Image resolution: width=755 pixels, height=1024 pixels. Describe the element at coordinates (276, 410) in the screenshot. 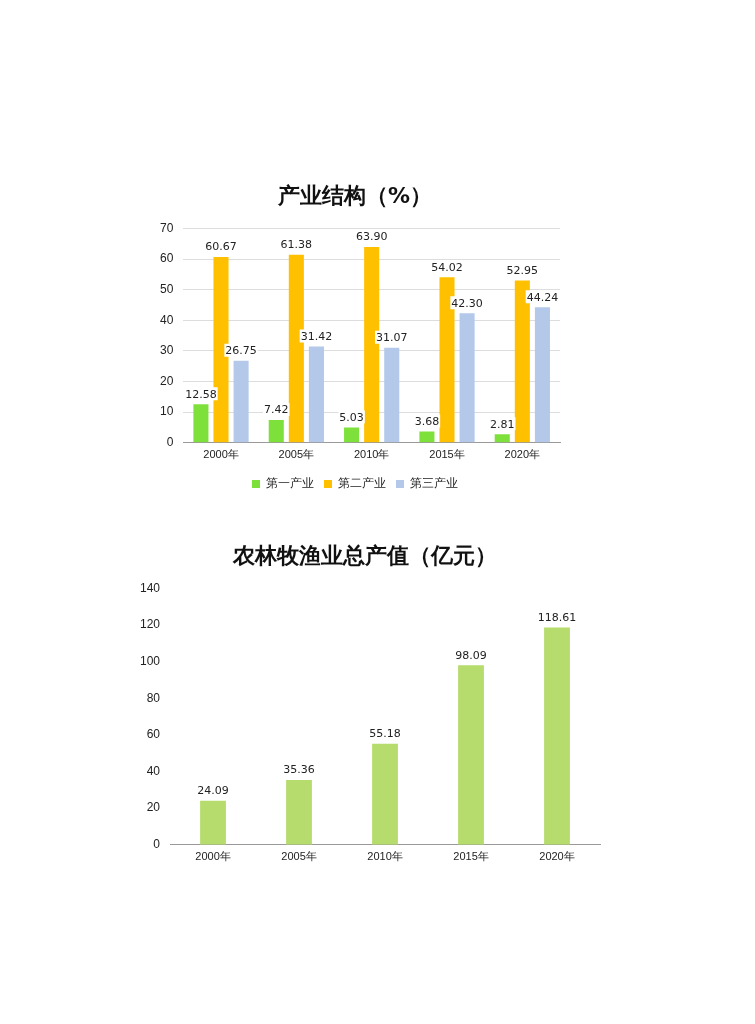

I see `data-label: 7.42` at that location.